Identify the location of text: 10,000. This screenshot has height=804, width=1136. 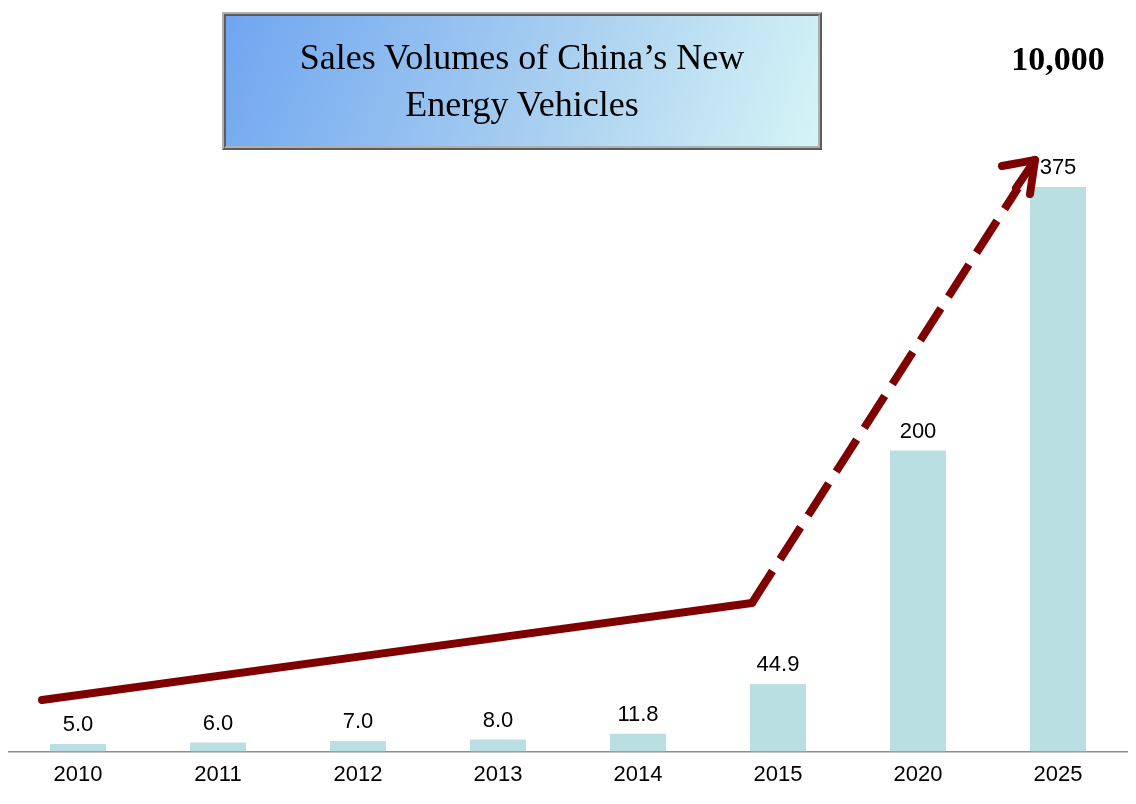
(1058, 58).